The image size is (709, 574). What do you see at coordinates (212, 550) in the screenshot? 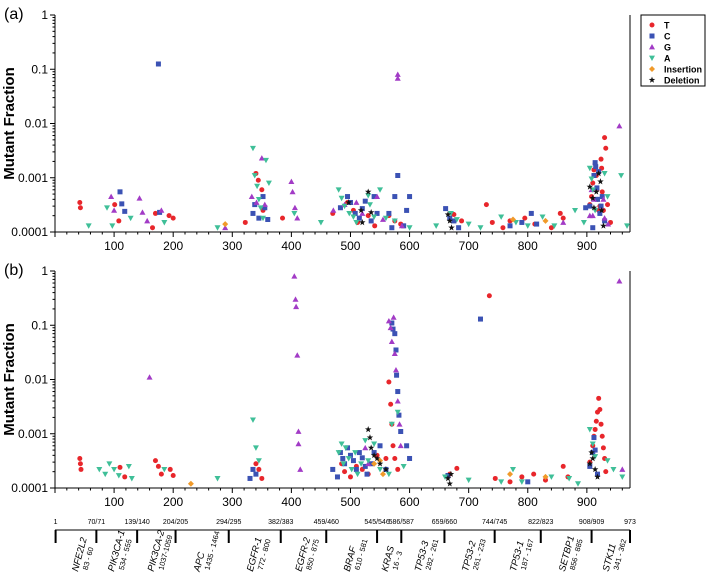
I see `gene-range: 1435 - 1464` at bounding box center [212, 550].